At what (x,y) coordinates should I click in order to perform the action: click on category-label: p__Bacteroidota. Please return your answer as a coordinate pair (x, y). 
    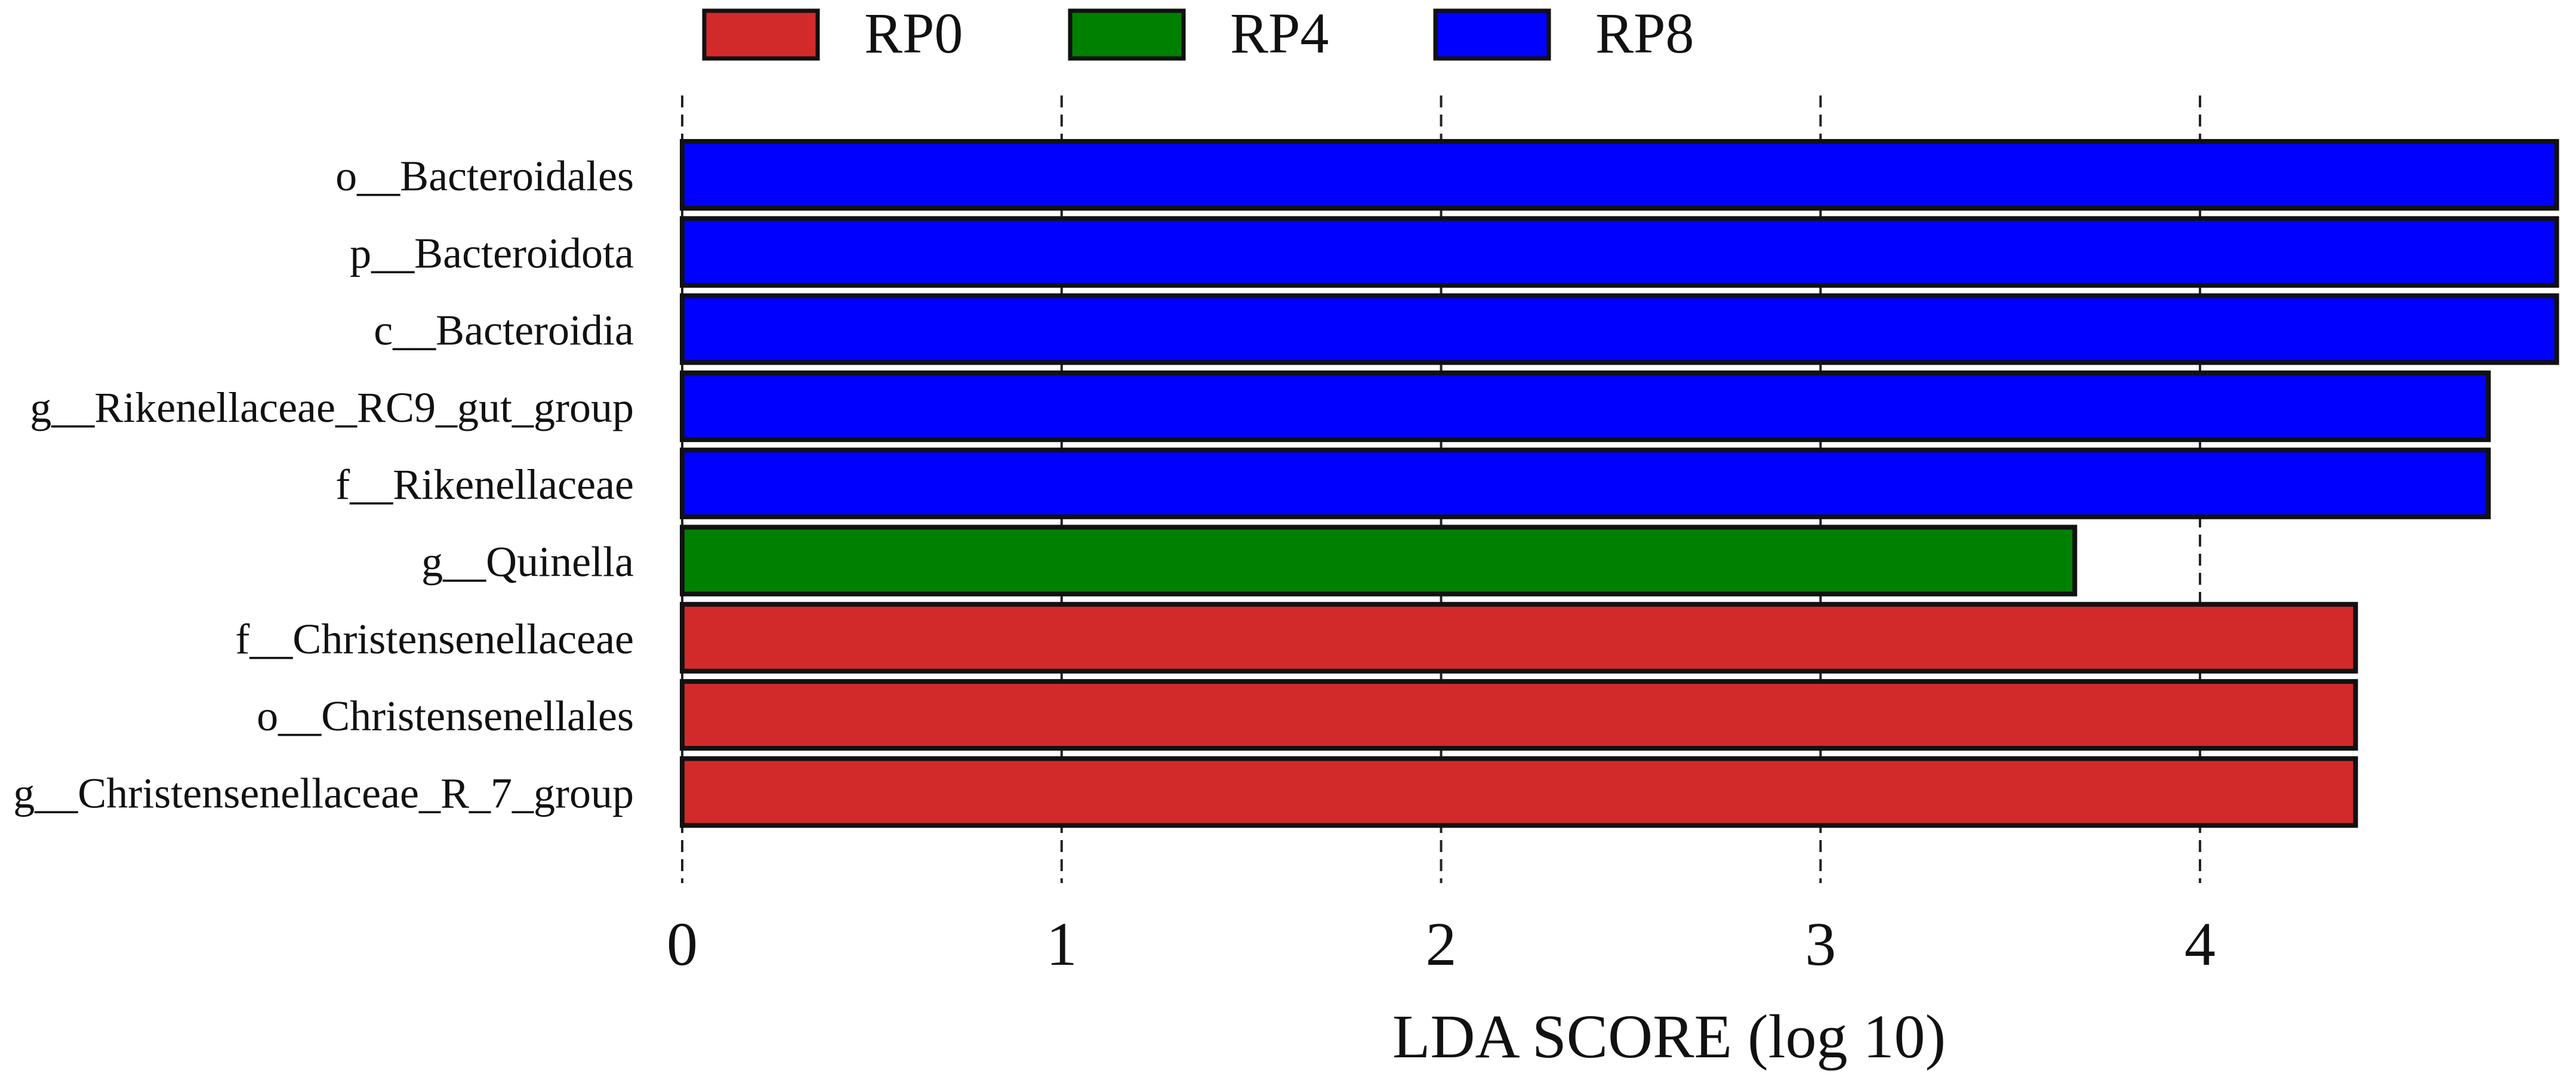
    Looking at the image, I should click on (492, 253).